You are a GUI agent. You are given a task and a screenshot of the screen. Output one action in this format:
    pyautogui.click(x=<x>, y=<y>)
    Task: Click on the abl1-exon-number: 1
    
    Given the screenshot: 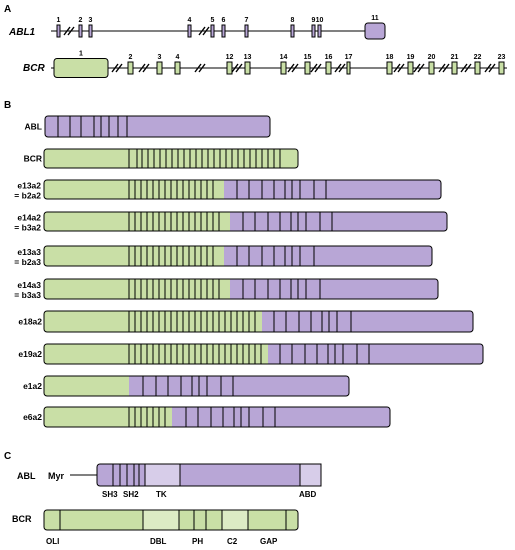 What is the action you would take?
    pyautogui.click(x=59, y=20)
    